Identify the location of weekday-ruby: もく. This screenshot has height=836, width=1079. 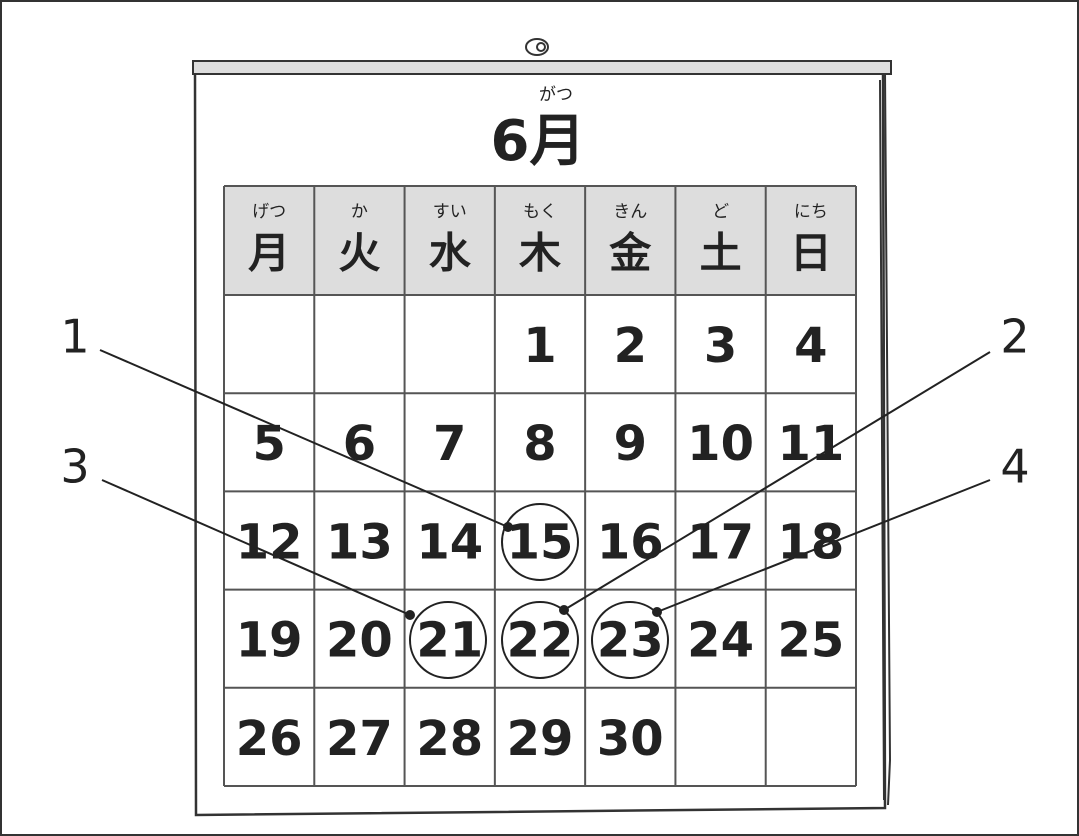
(540, 212).